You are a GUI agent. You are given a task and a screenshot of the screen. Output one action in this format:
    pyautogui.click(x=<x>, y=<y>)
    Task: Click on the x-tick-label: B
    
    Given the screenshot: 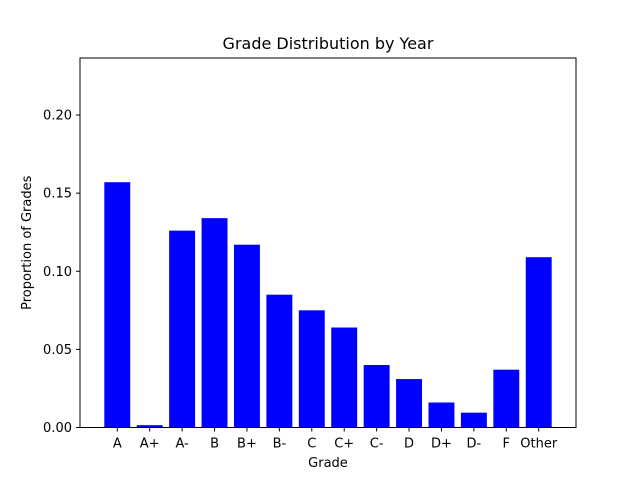 What is the action you would take?
    pyautogui.click(x=214, y=444)
    